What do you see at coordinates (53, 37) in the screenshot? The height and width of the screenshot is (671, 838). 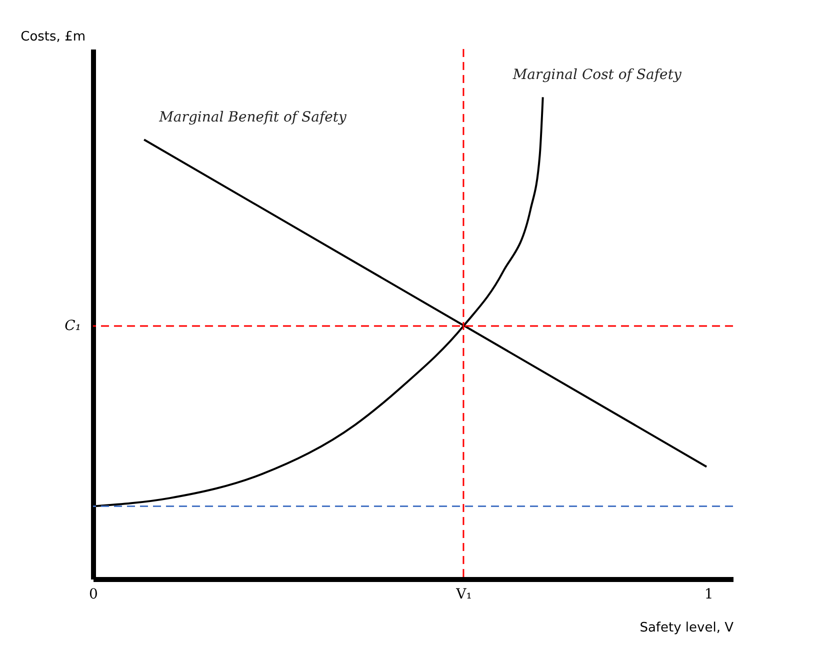 I see `y-axis-title: Costs, £m` at bounding box center [53, 37].